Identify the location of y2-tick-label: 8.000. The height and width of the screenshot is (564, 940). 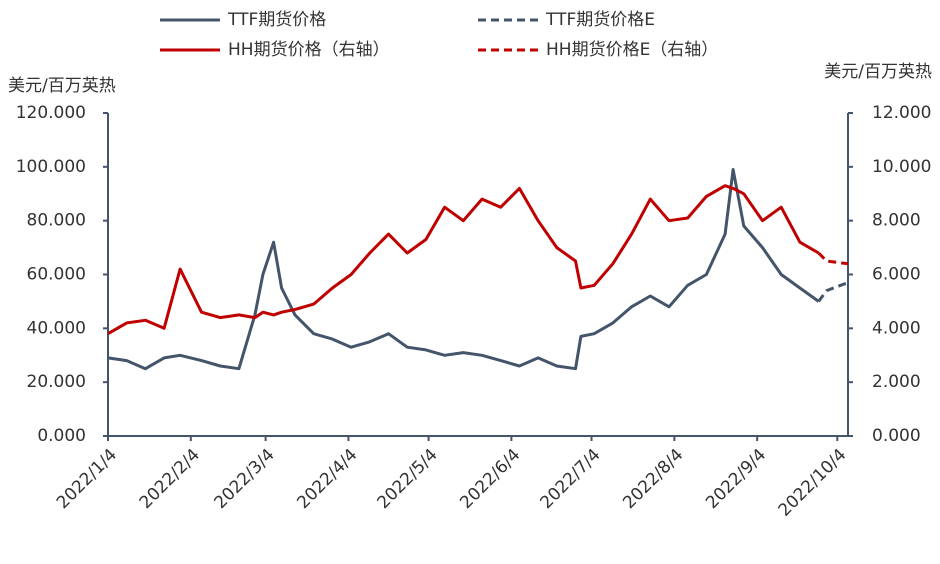
(896, 221).